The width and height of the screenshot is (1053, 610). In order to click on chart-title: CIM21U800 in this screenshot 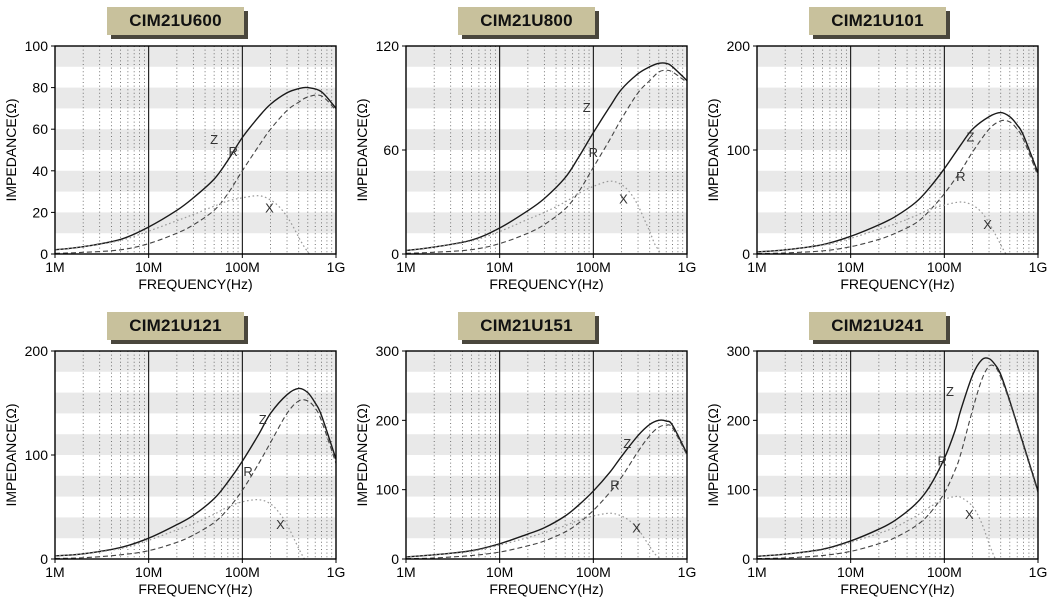, I will do `click(526, 21)`.